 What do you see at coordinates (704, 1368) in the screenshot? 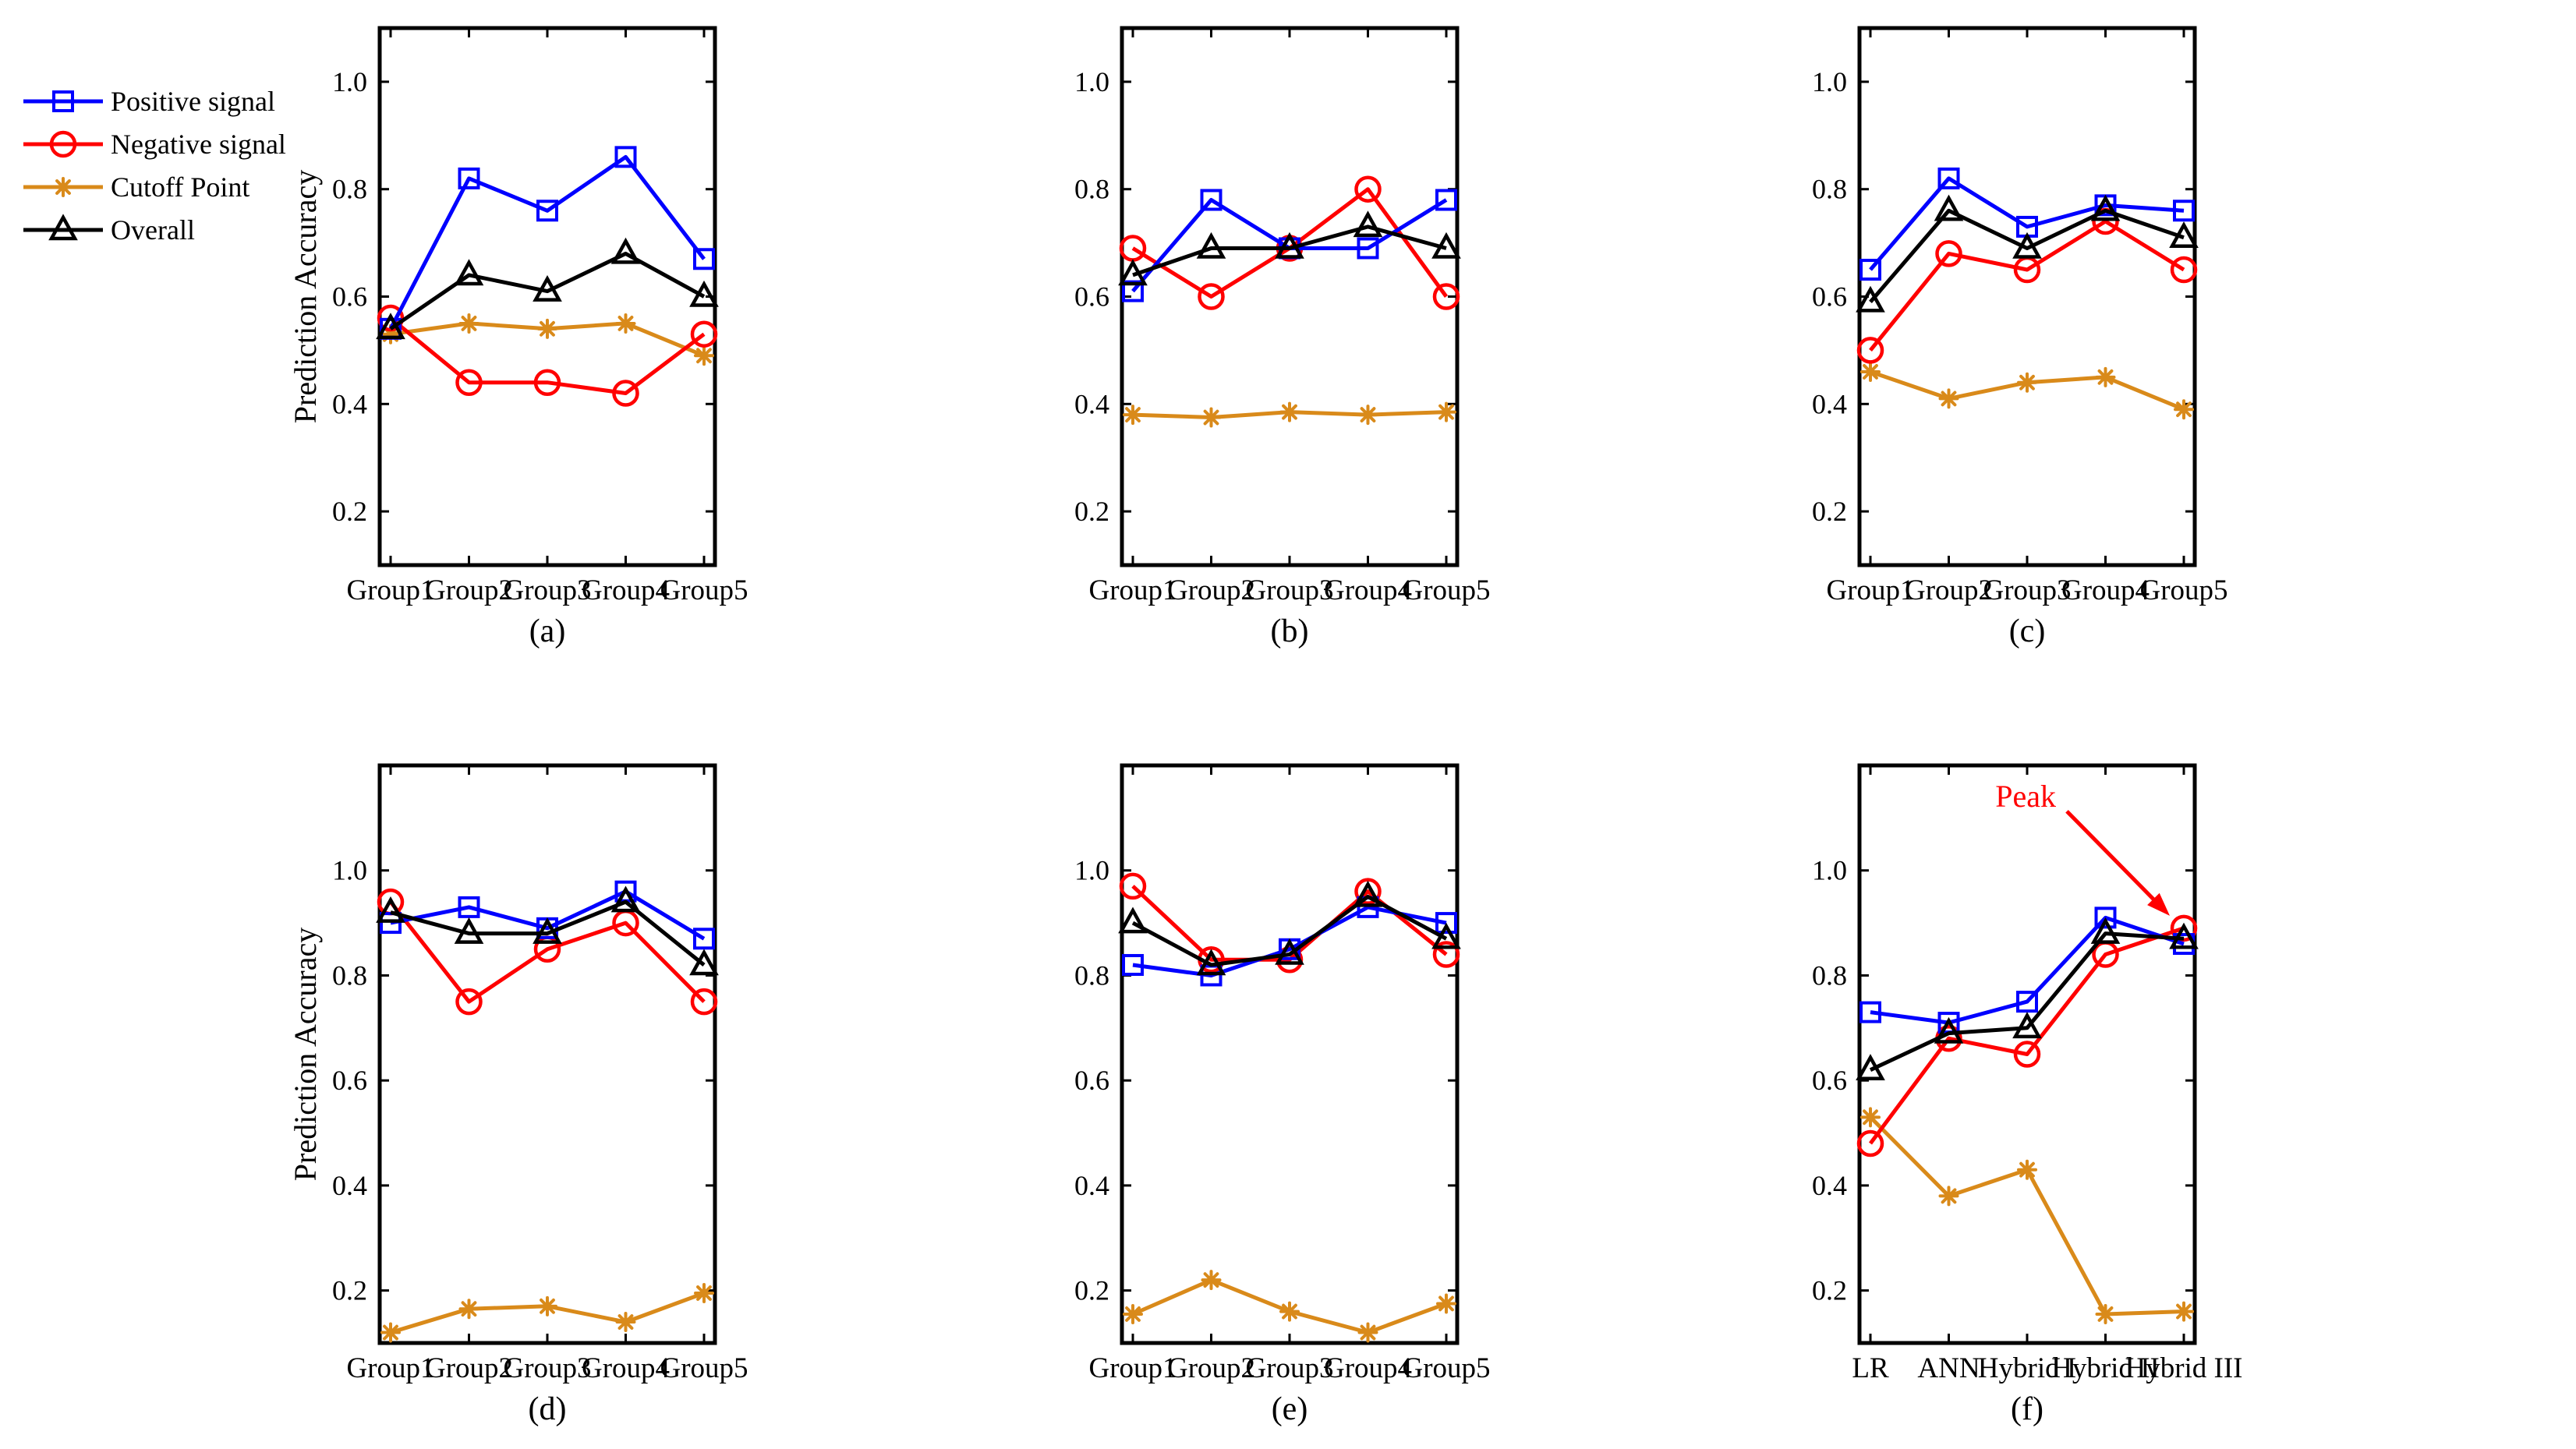
I see `x-tick-label: Group5` at bounding box center [704, 1368].